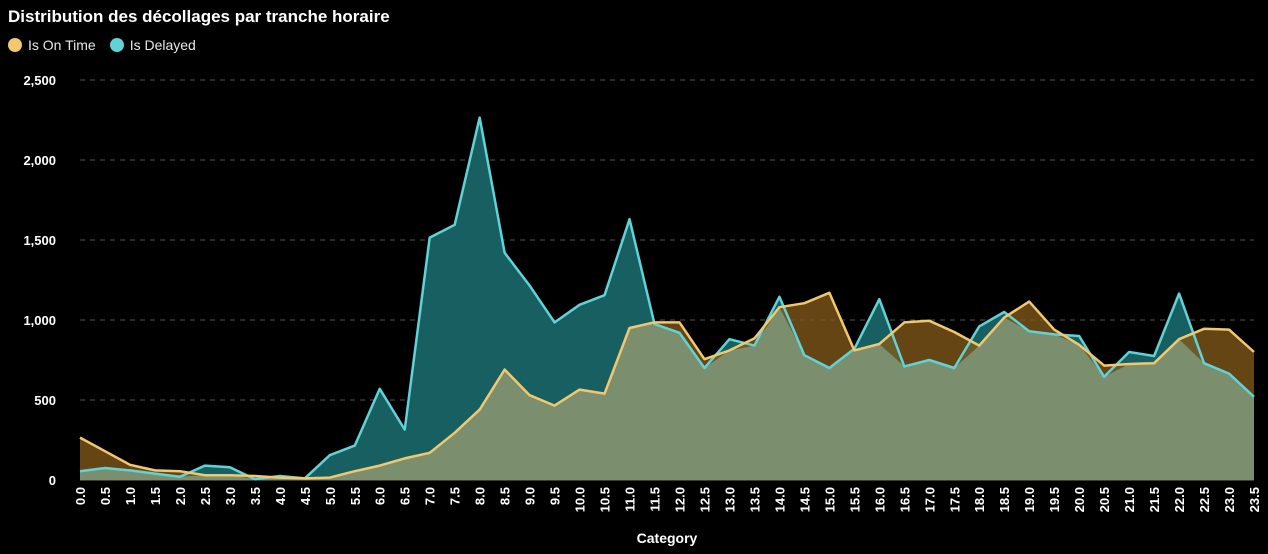  I want to click on x-tick-label: 5.5, so click(355, 496).